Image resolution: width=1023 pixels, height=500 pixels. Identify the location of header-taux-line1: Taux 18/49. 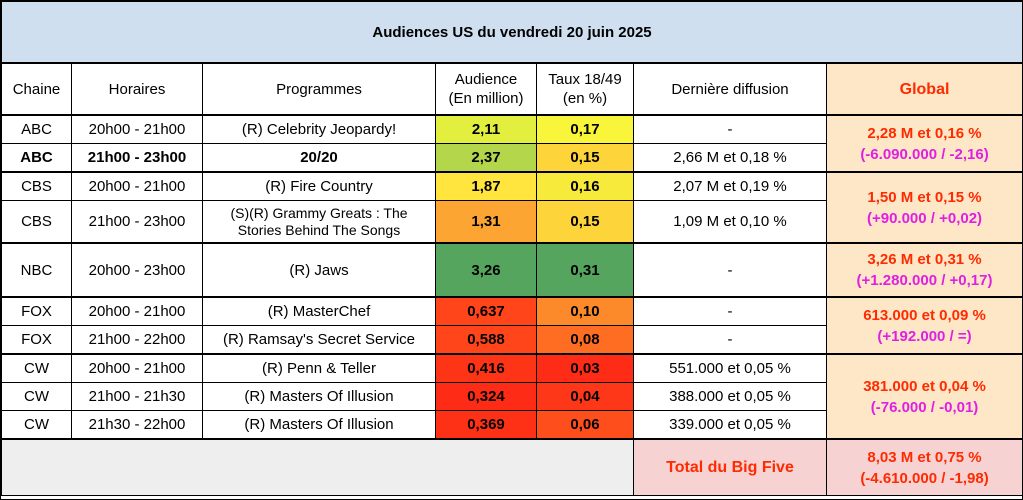
(585, 79).